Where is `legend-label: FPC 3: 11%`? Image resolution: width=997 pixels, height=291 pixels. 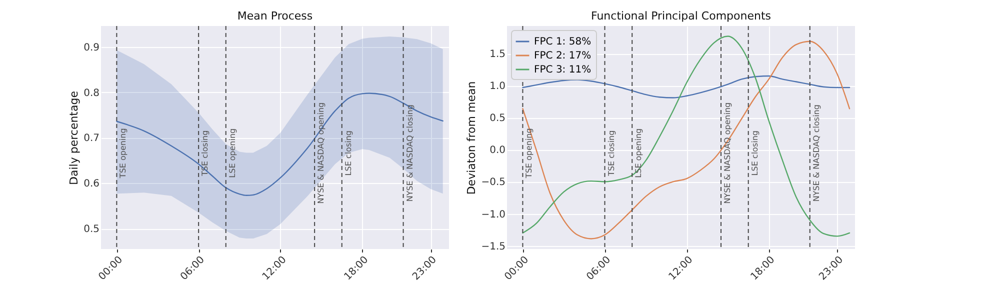
legend-label: FPC 3: 11% is located at coordinates (563, 70).